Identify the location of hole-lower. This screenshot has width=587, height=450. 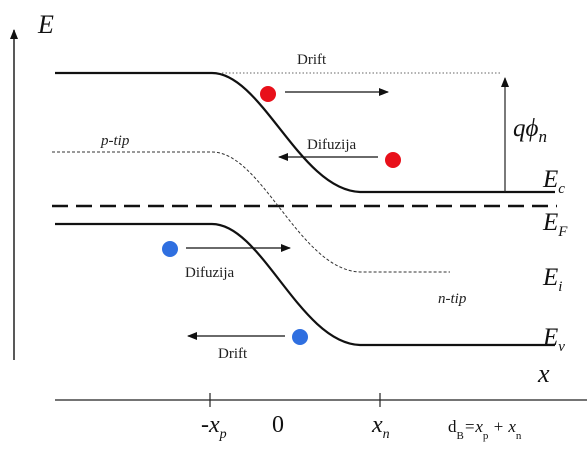
(300, 337).